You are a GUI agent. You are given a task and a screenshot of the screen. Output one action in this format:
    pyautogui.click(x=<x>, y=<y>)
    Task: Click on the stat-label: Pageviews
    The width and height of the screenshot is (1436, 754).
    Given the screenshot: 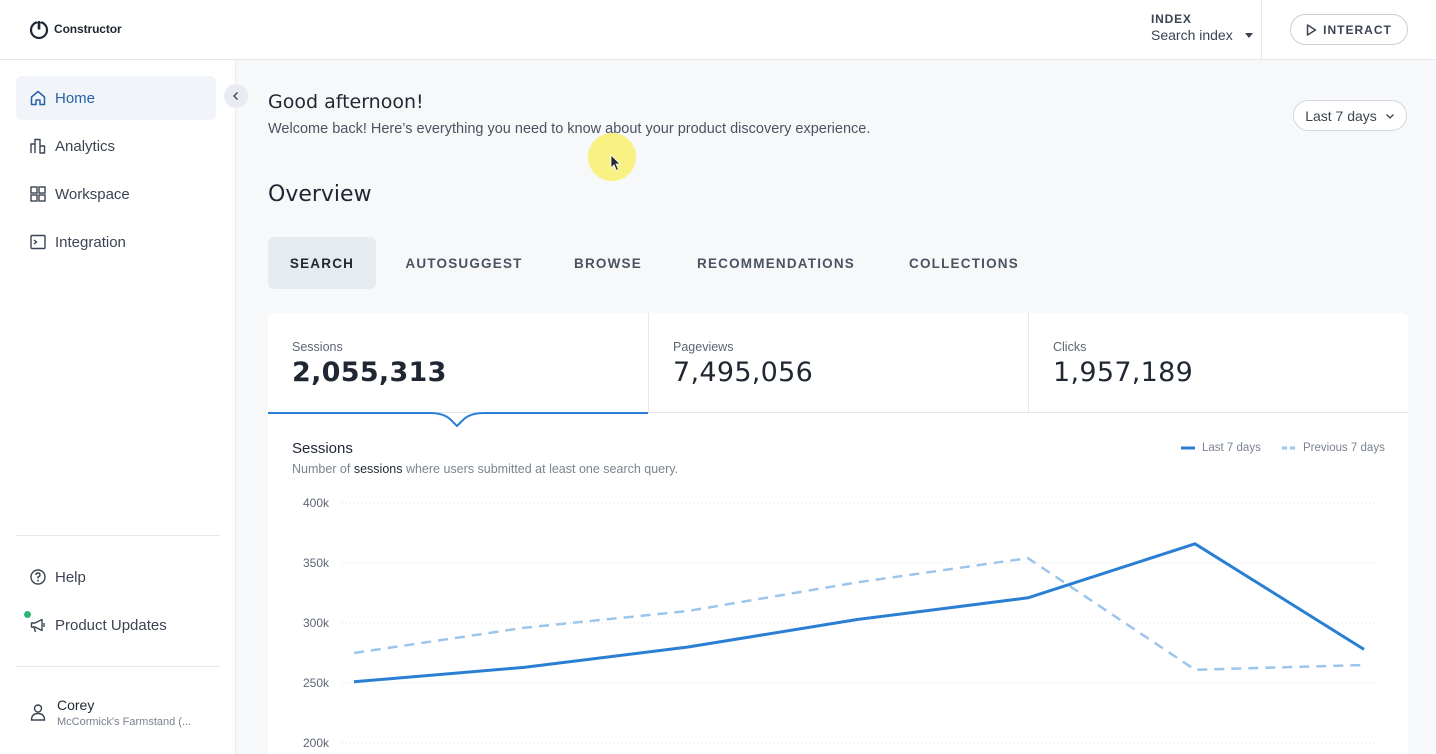 What is the action you would take?
    pyautogui.click(x=703, y=347)
    